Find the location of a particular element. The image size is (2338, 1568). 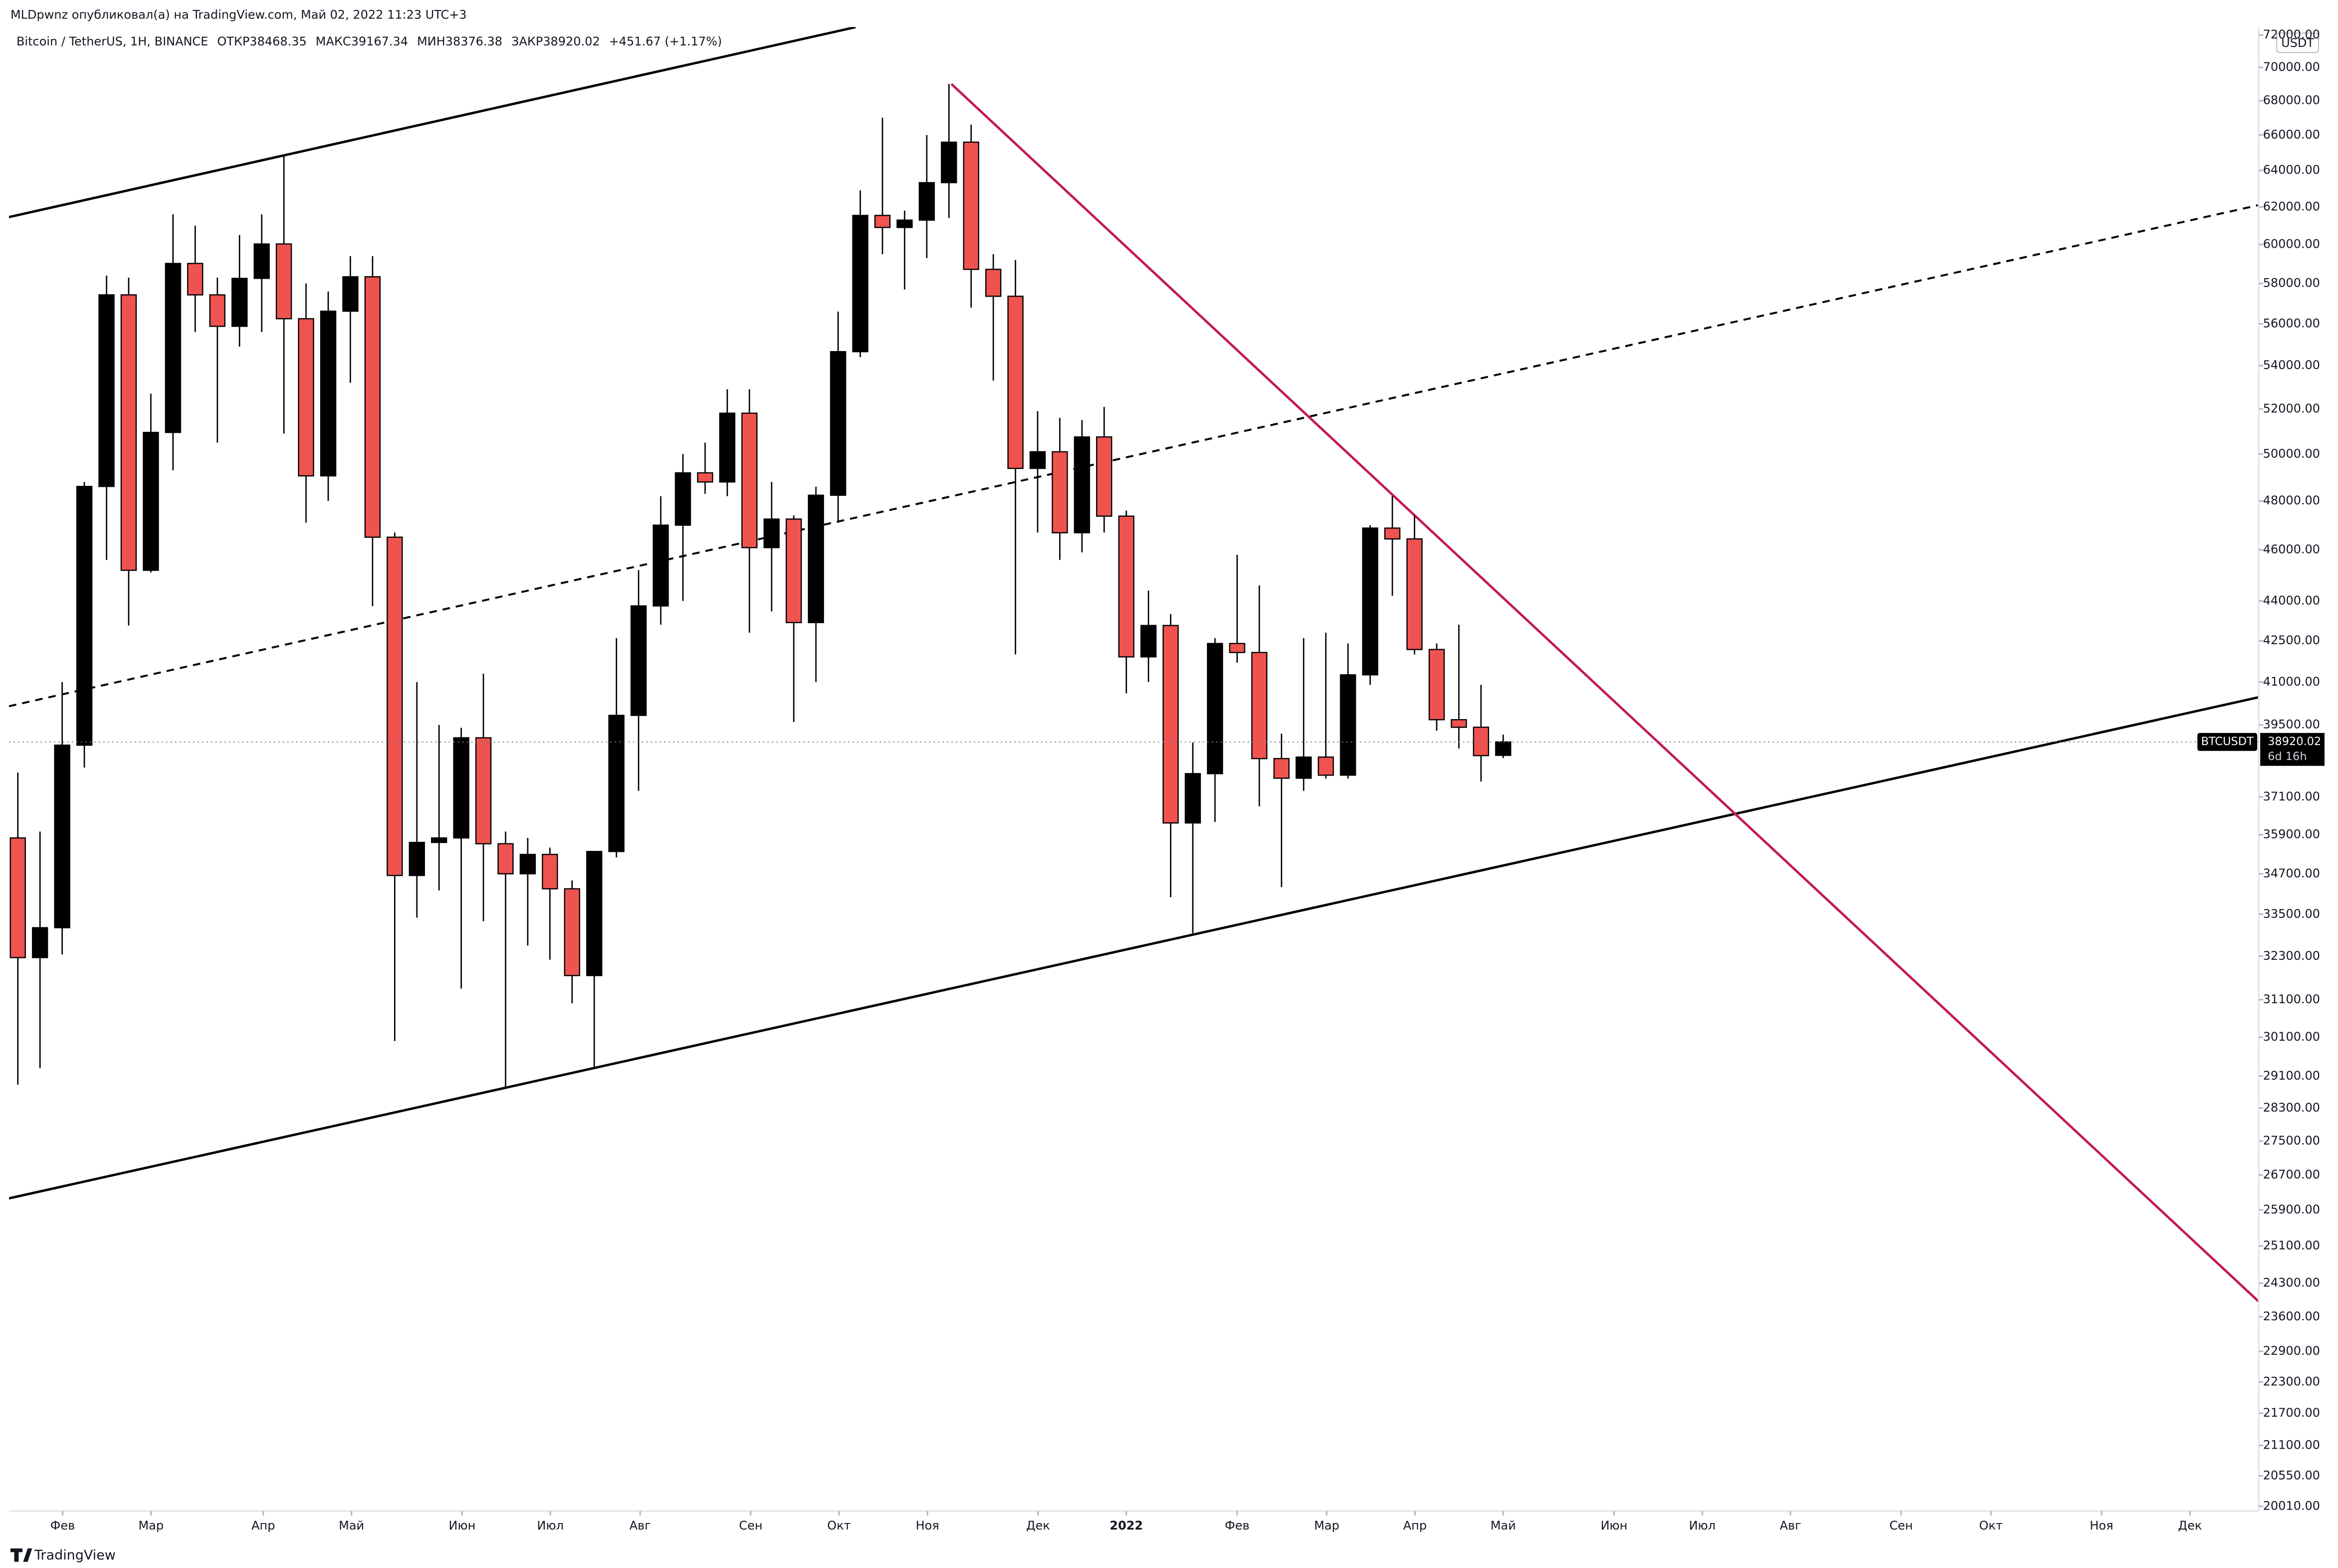

price-tag-label: 38920.02 is located at coordinates (2294, 741).